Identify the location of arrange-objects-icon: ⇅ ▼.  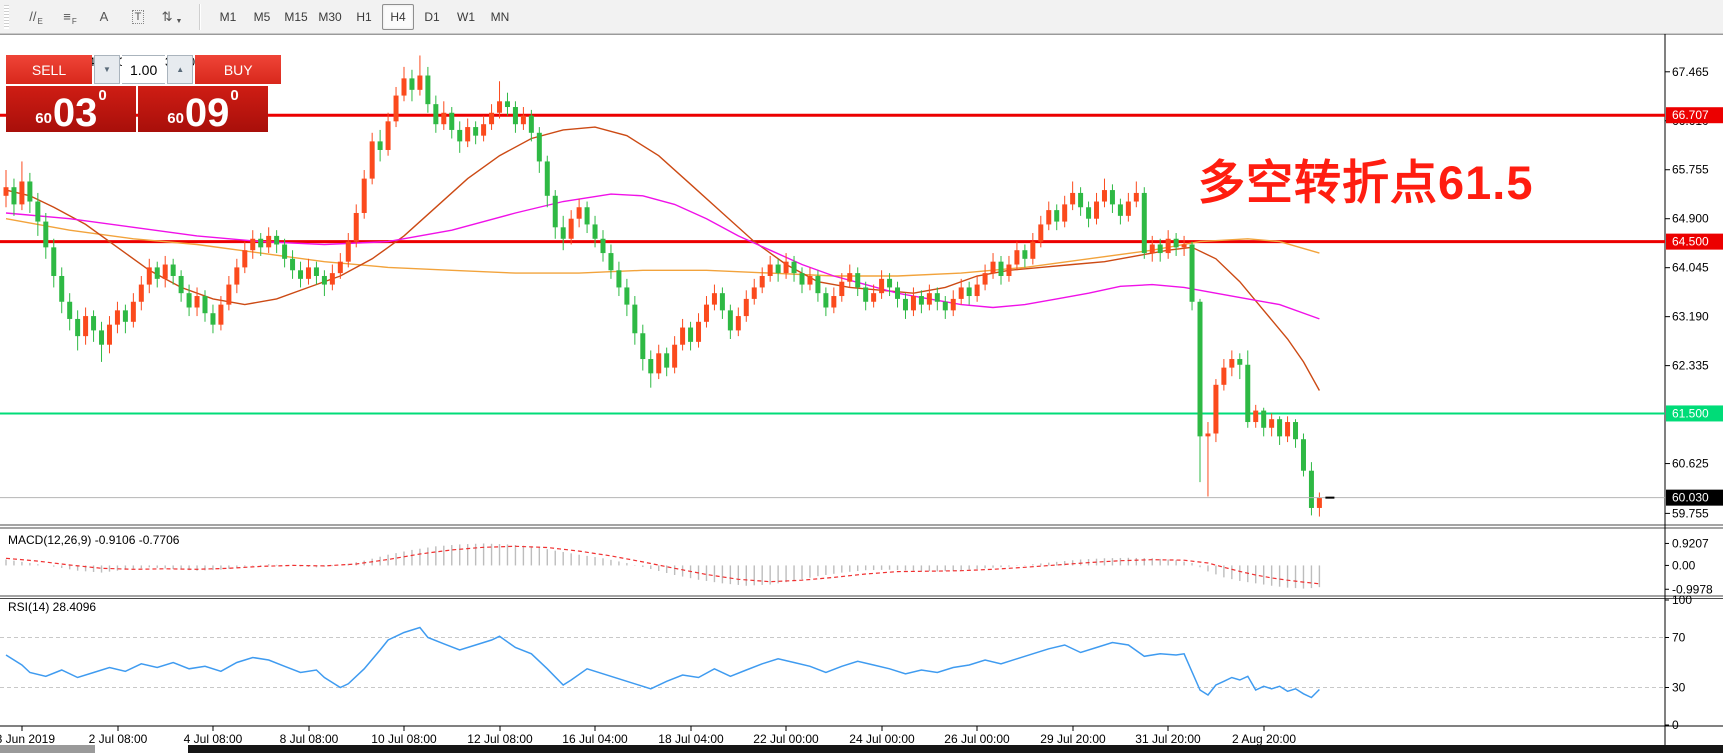
(172, 16).